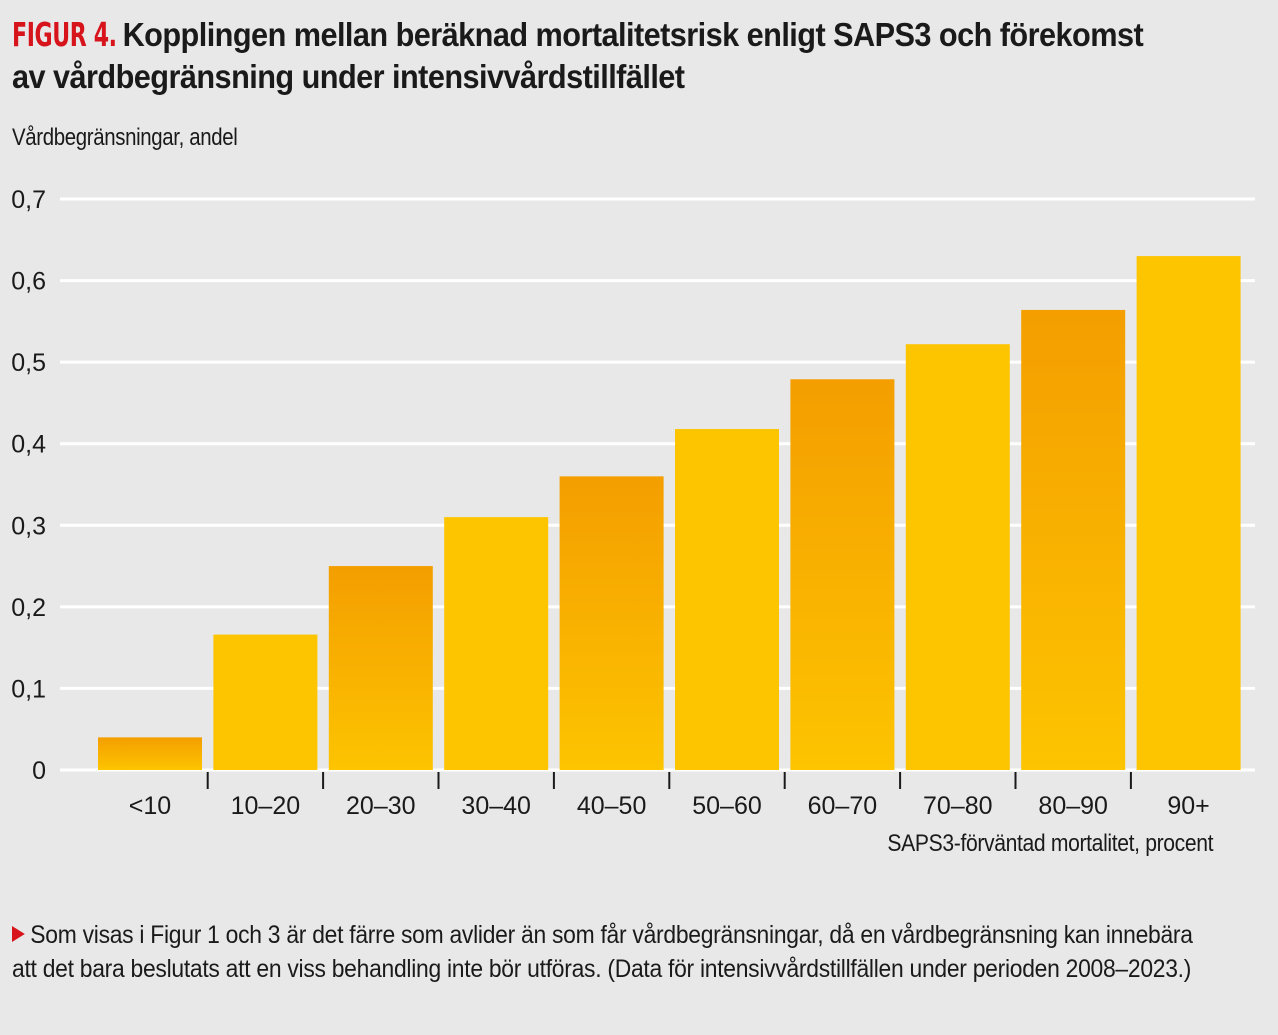  What do you see at coordinates (28, 689) in the screenshot?
I see `y-tick-label: 0,1` at bounding box center [28, 689].